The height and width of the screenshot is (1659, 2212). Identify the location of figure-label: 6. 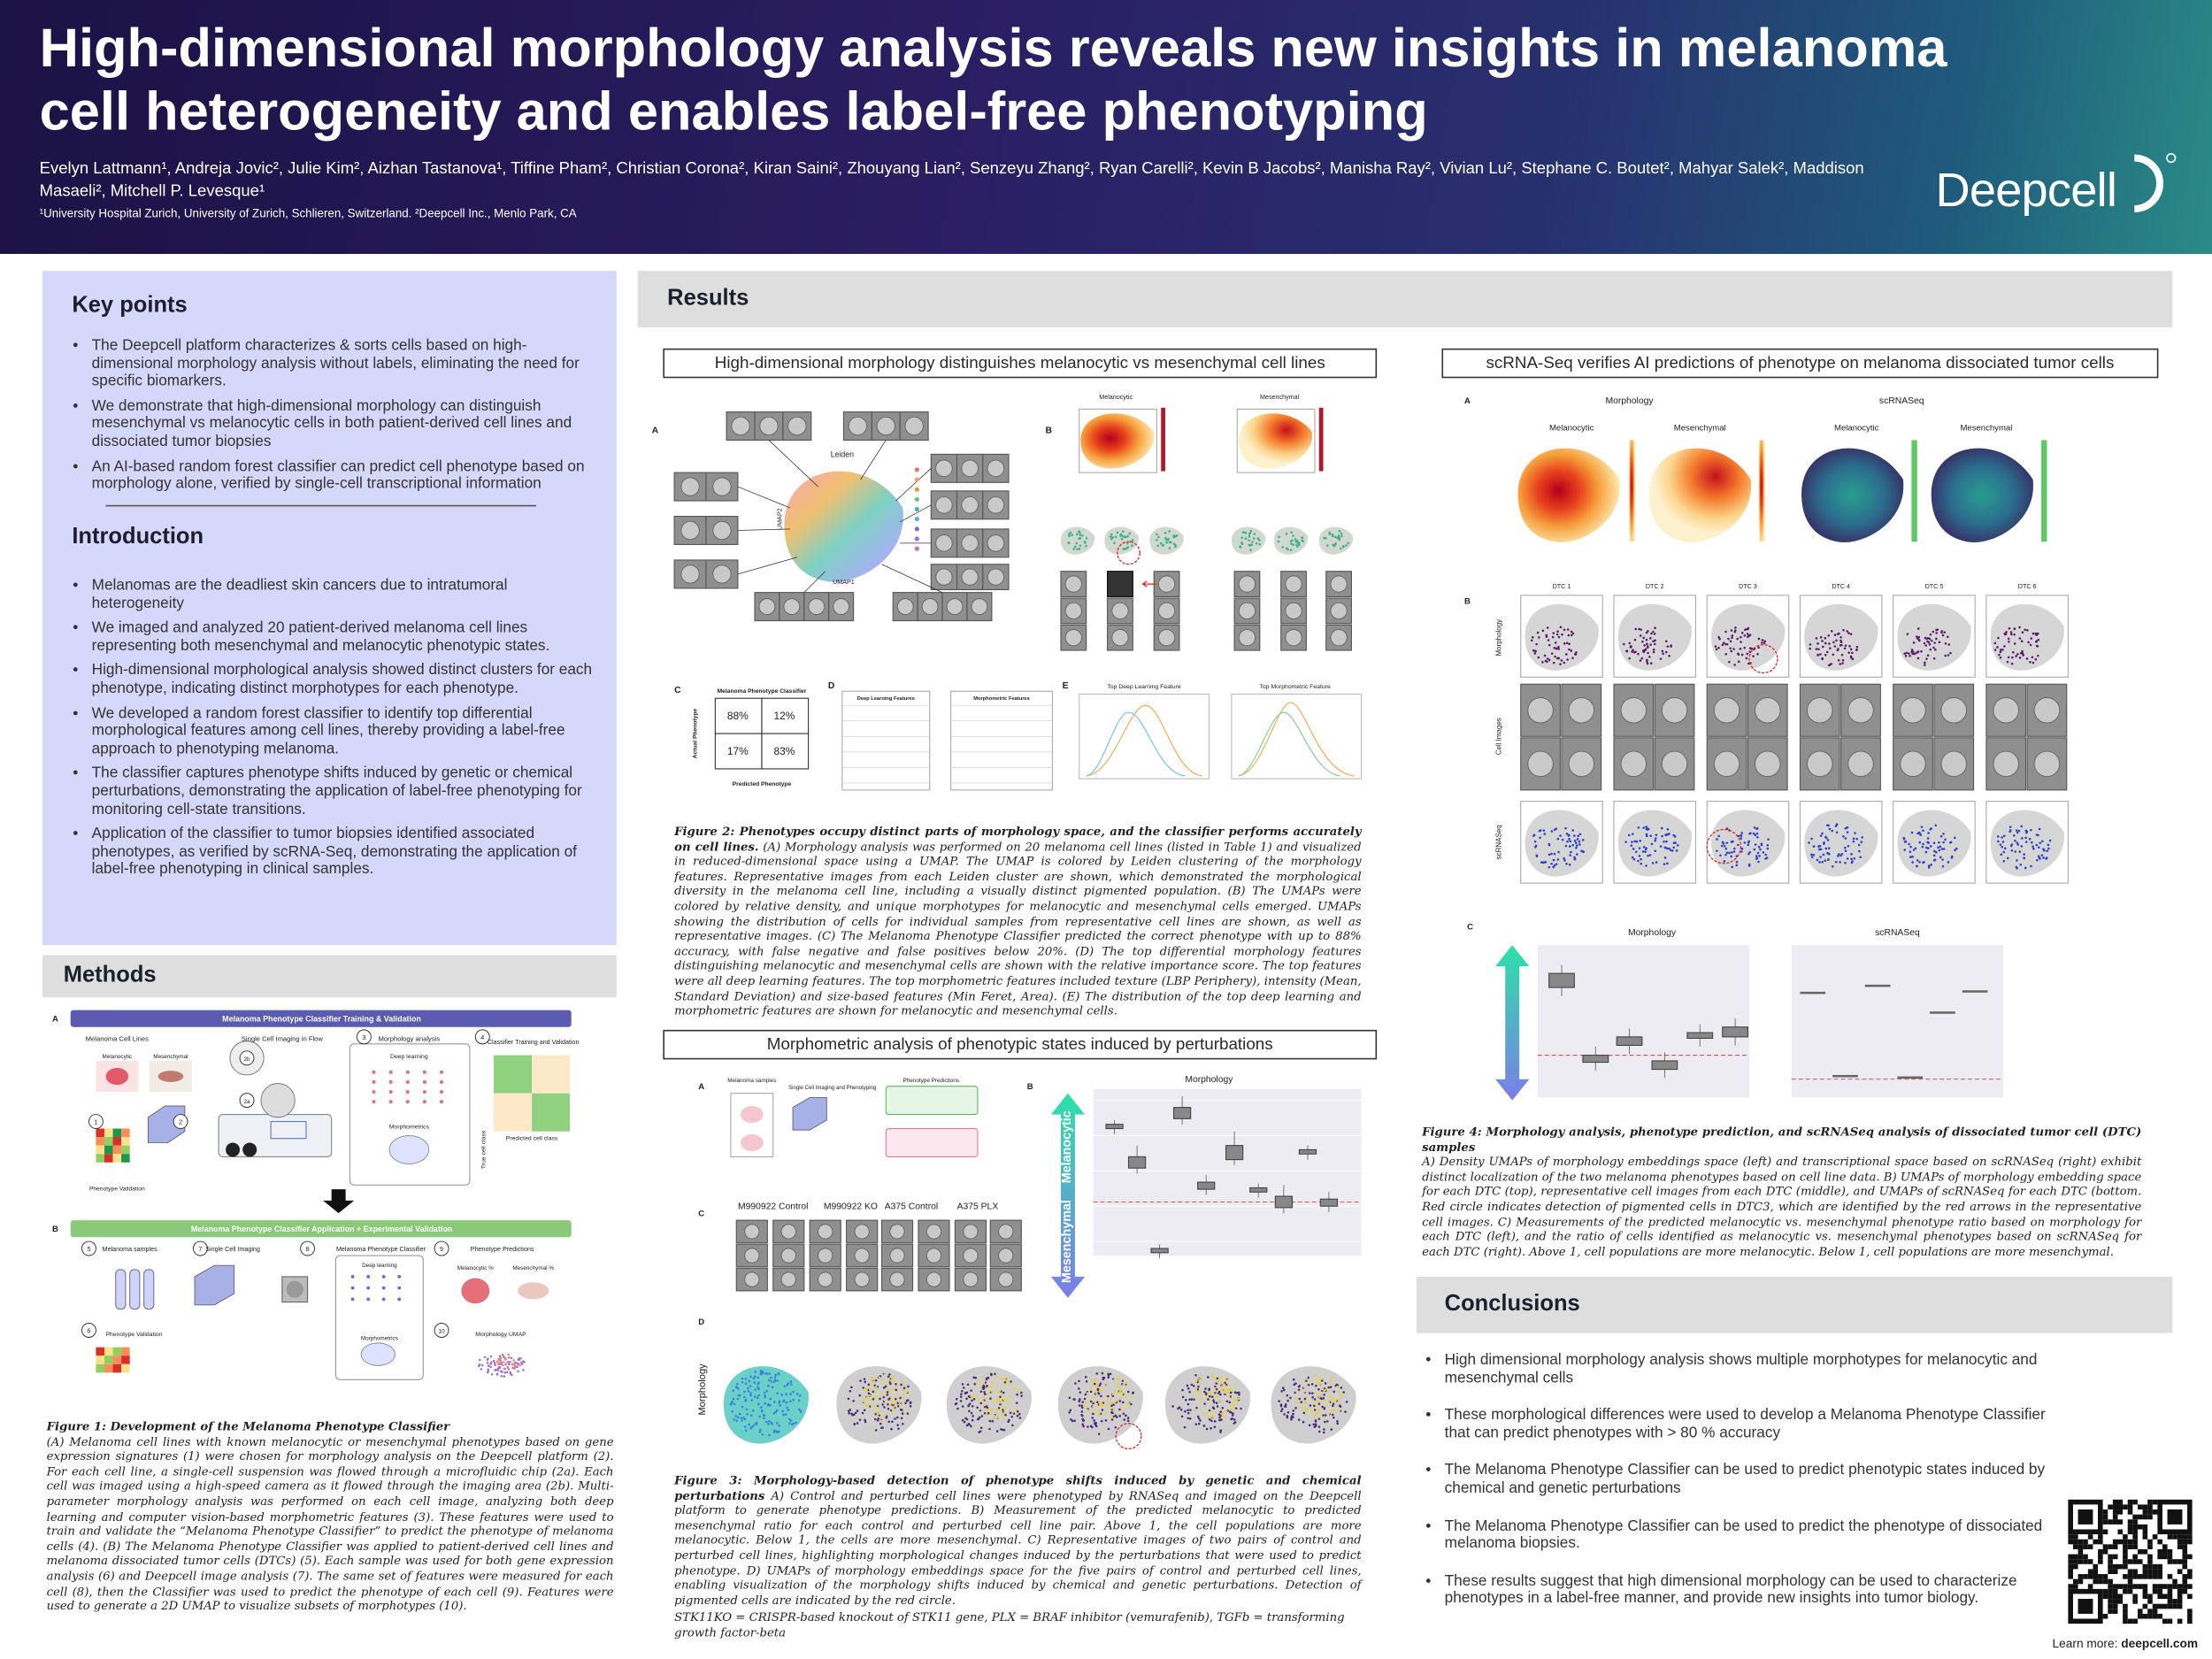
(88, 1331).